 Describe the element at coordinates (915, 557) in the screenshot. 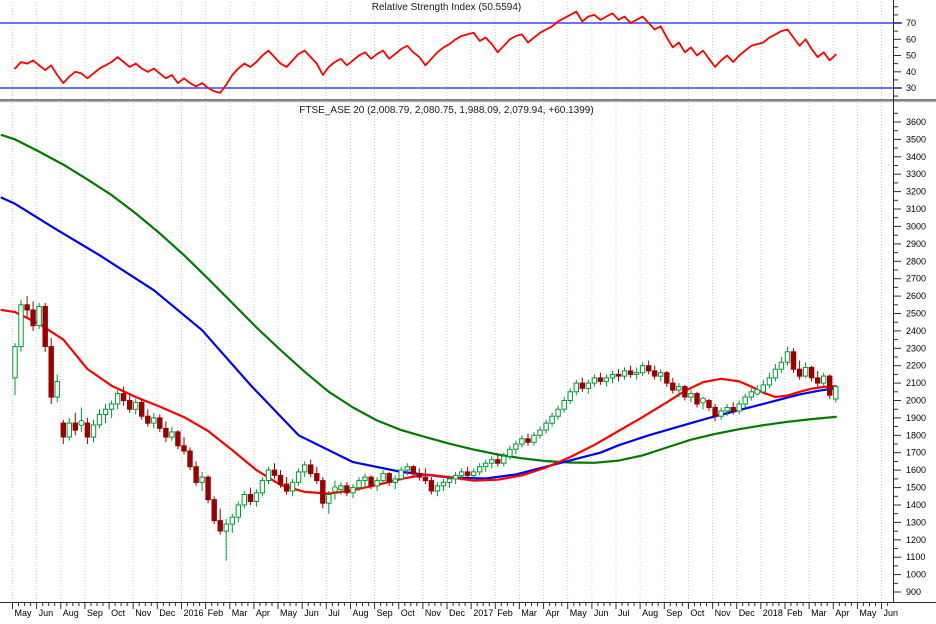

I see `svg-text: 1100` at that location.